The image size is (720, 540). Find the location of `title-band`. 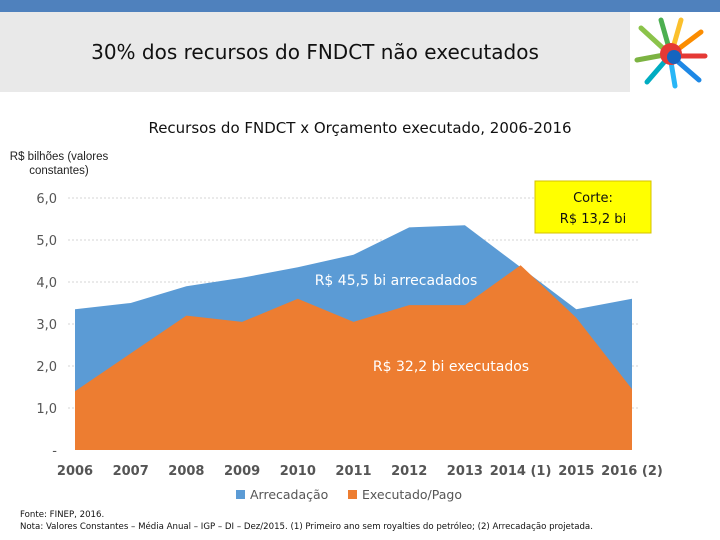

title-band is located at coordinates (315, 52).